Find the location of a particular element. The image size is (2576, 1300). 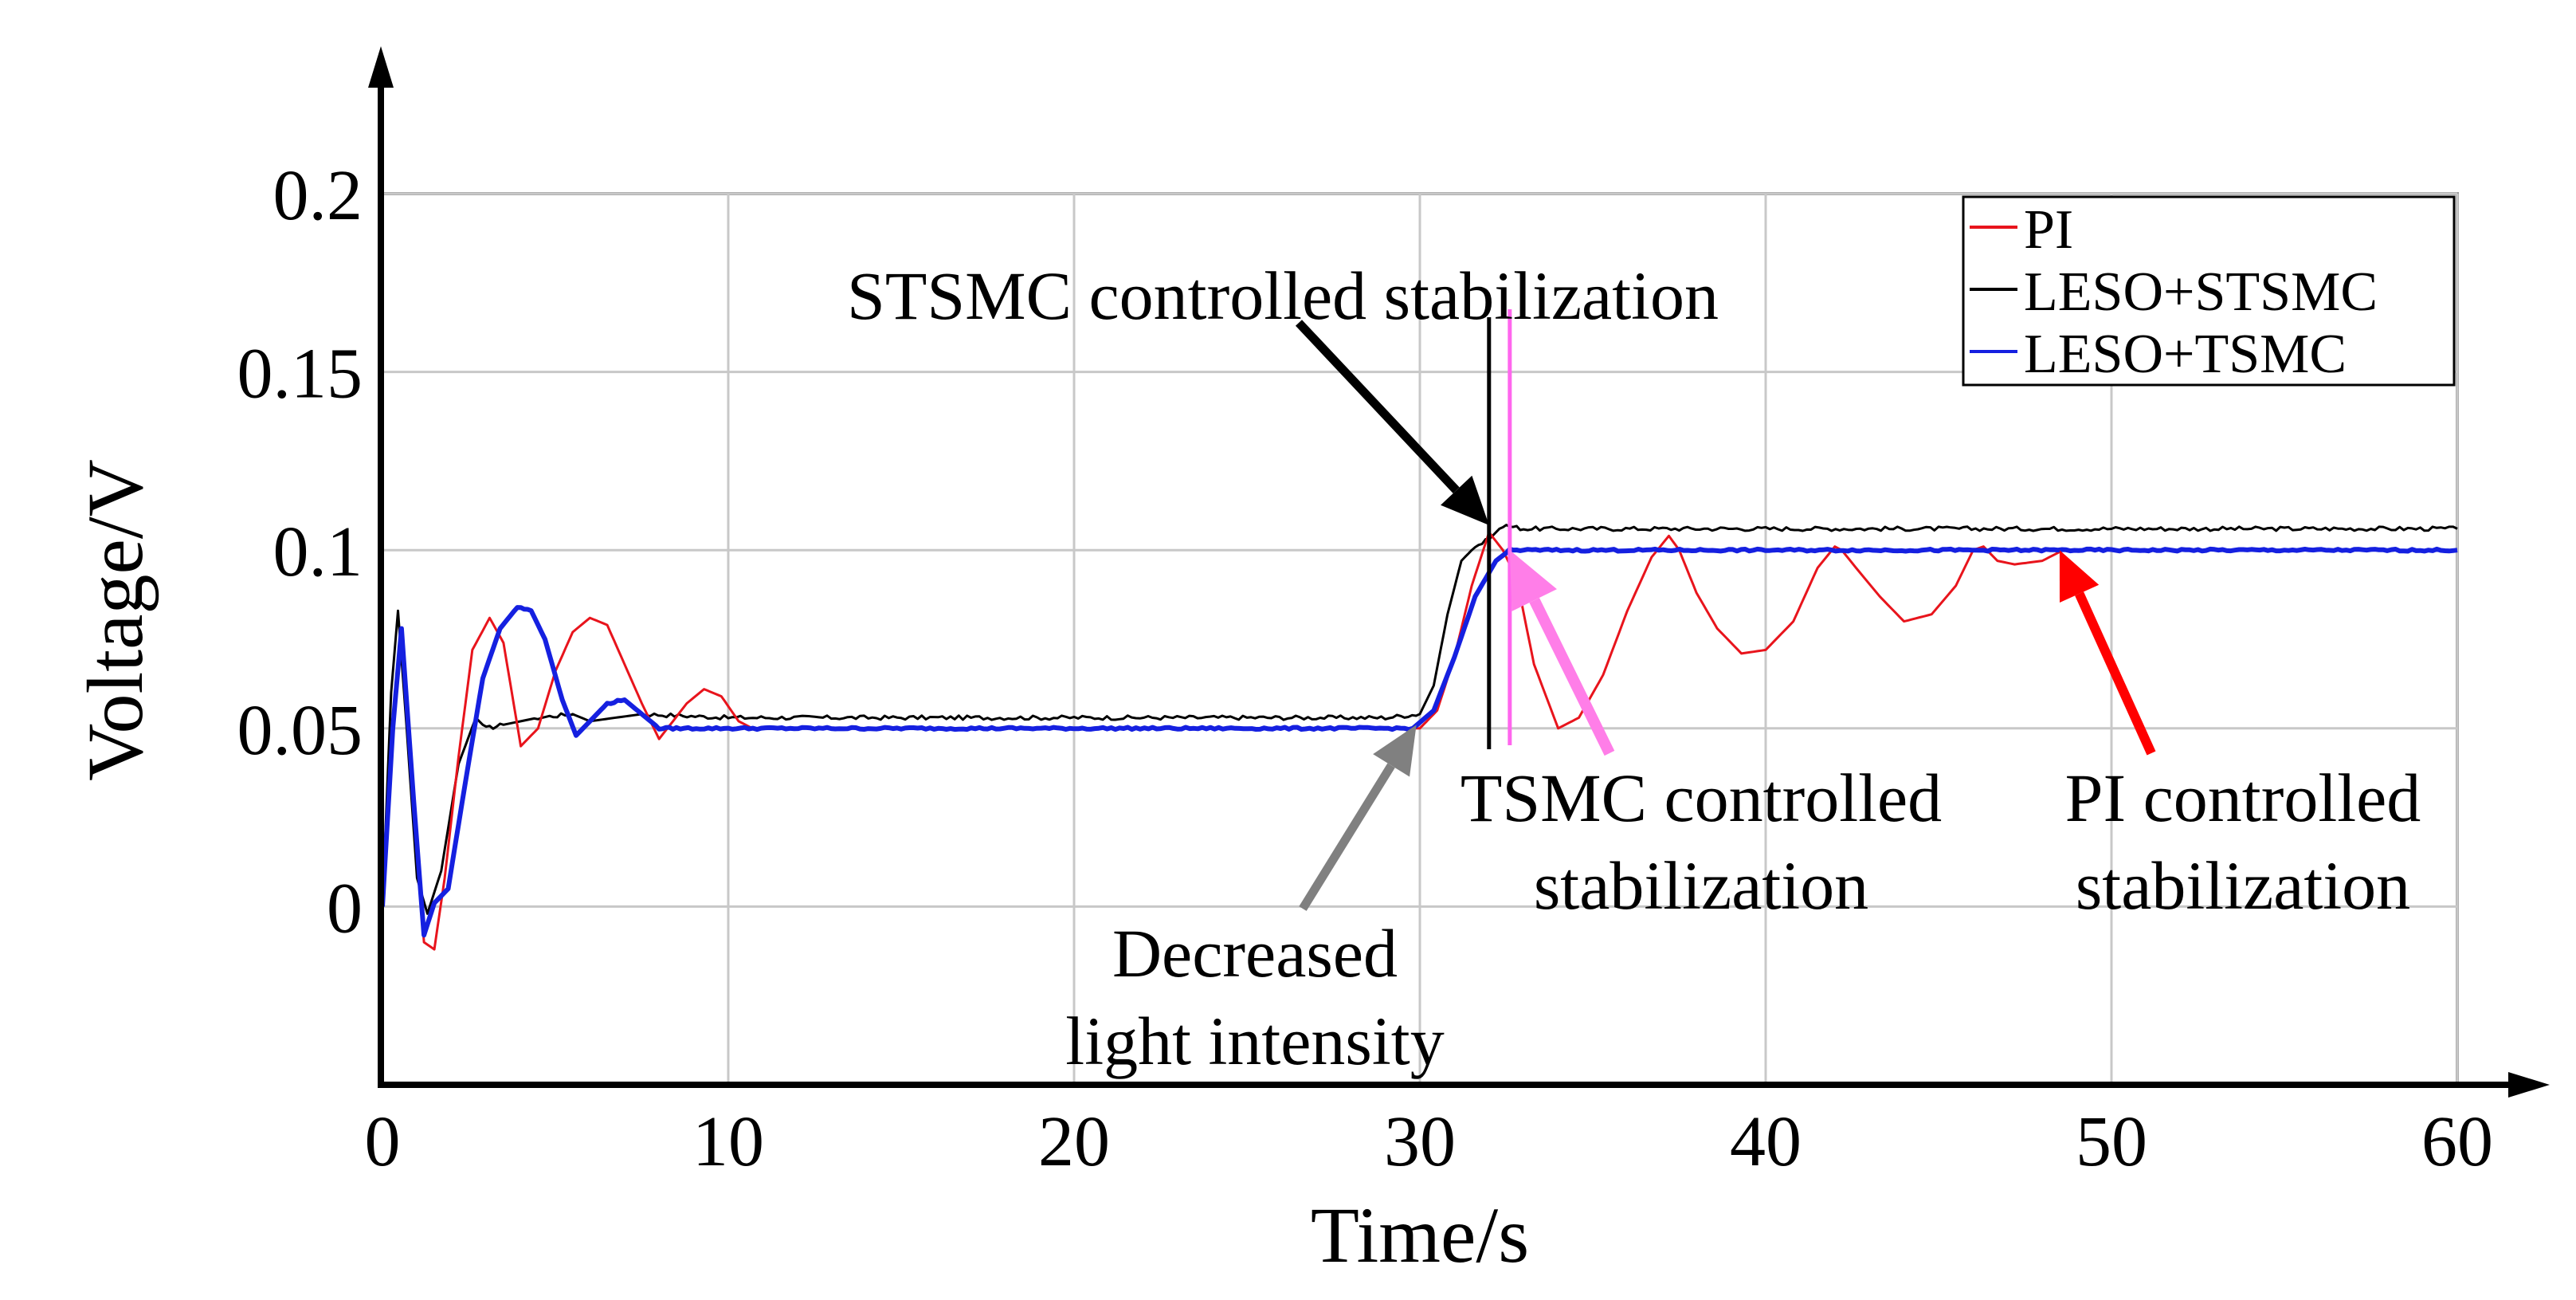

legend-label: LESO+TSMC is located at coordinates (2185, 354).